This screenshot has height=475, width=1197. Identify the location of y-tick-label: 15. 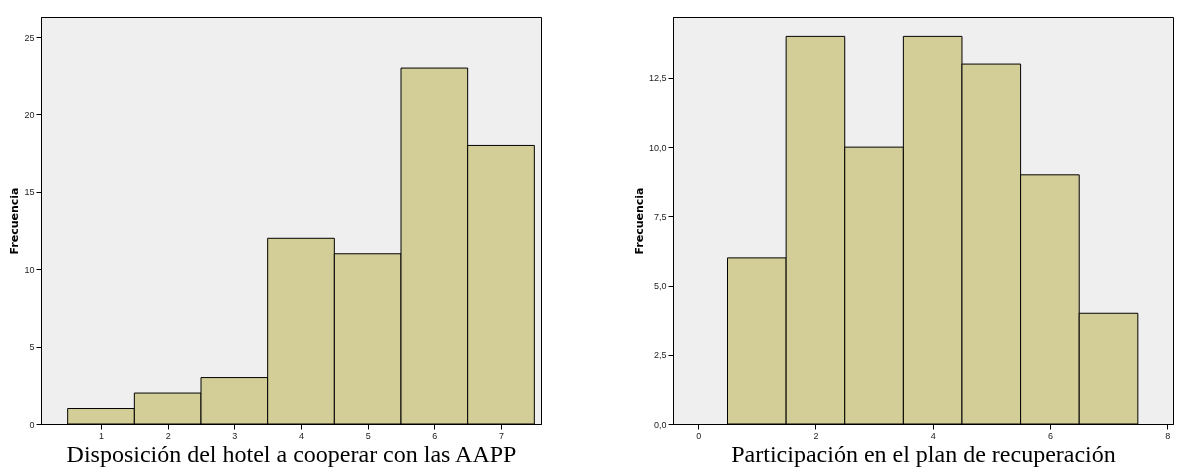
(29, 192).